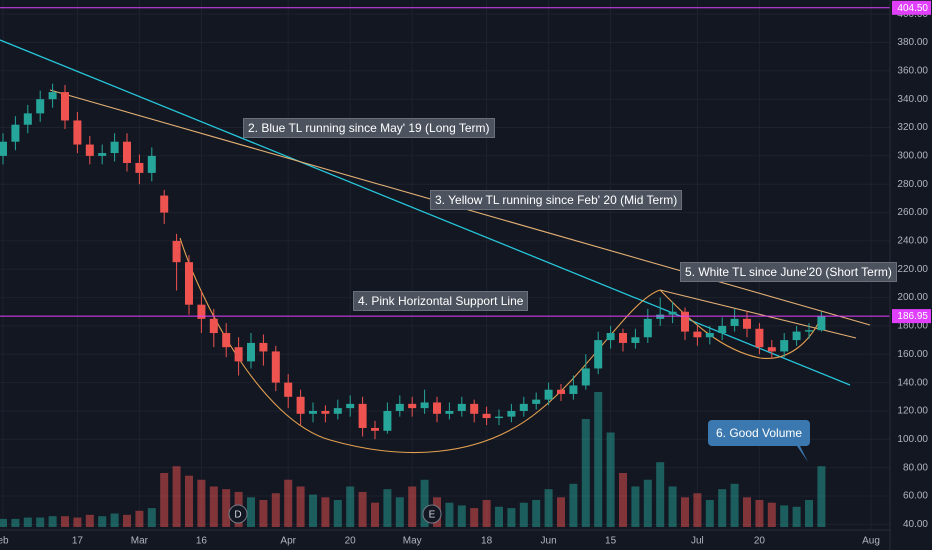 This screenshot has height=550, width=932. What do you see at coordinates (912, 326) in the screenshot?
I see `y-tick-label: 180.00` at bounding box center [912, 326].